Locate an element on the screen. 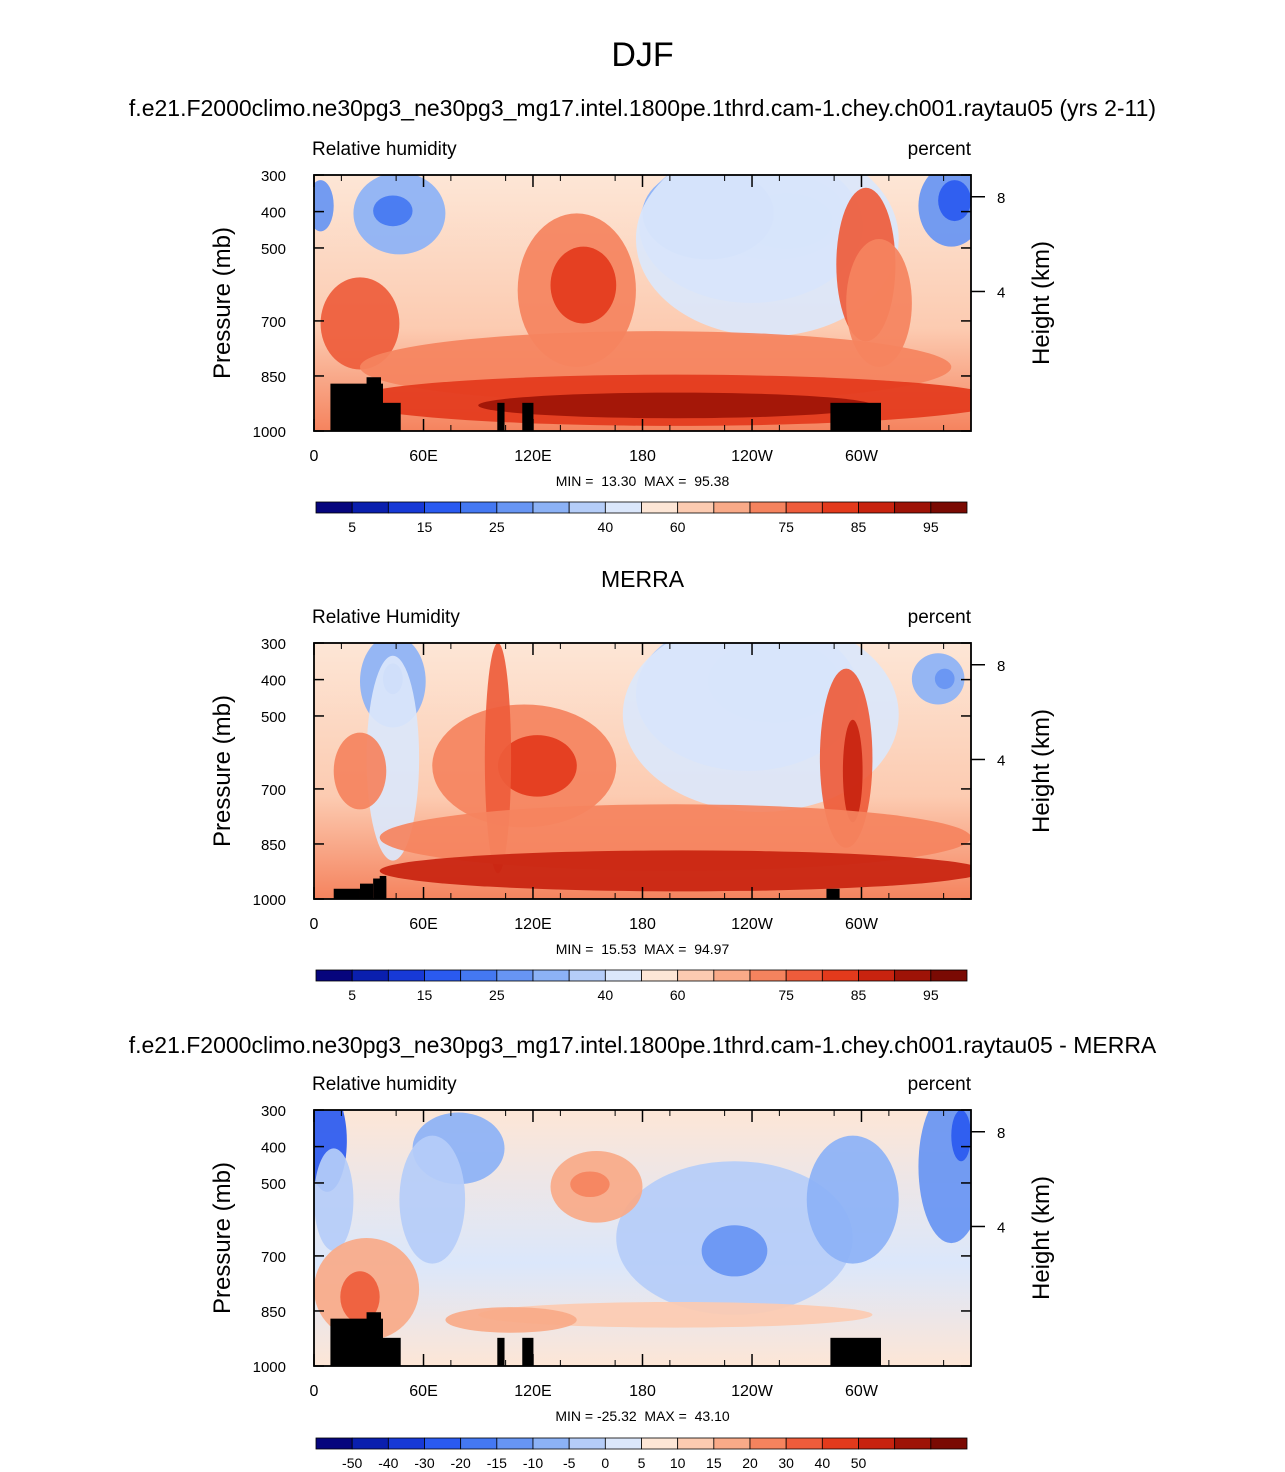 The width and height of the screenshot is (1285, 1472). colorbar-label: 5 is located at coordinates (352, 527).